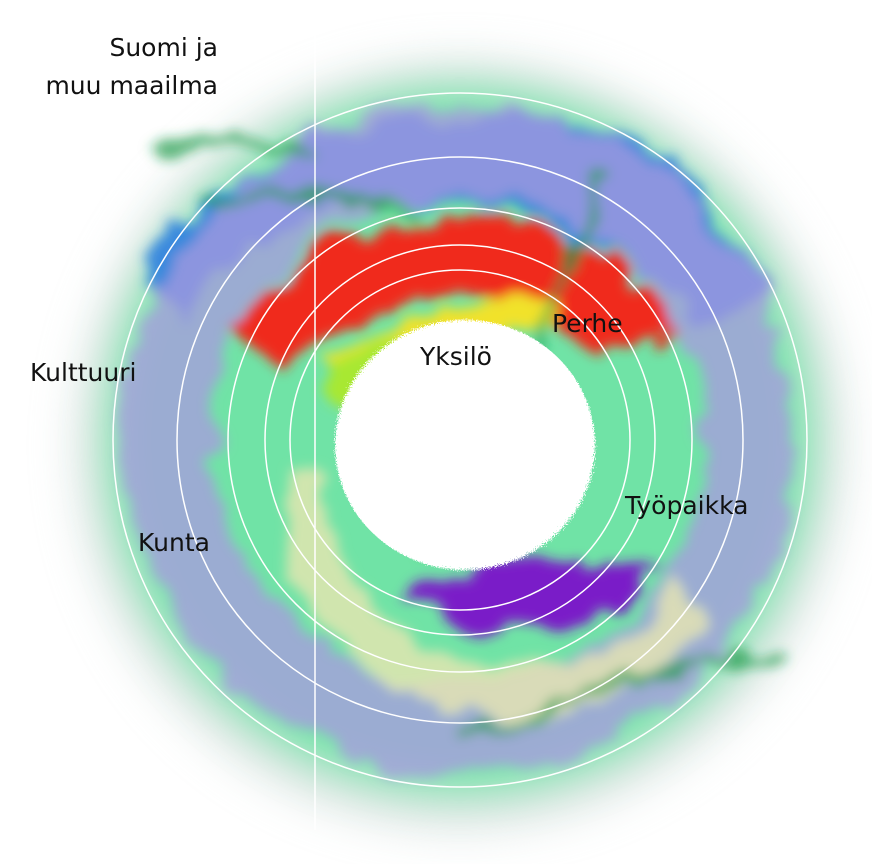  What do you see at coordinates (131, 85) in the screenshot?
I see `label: muu maailma` at bounding box center [131, 85].